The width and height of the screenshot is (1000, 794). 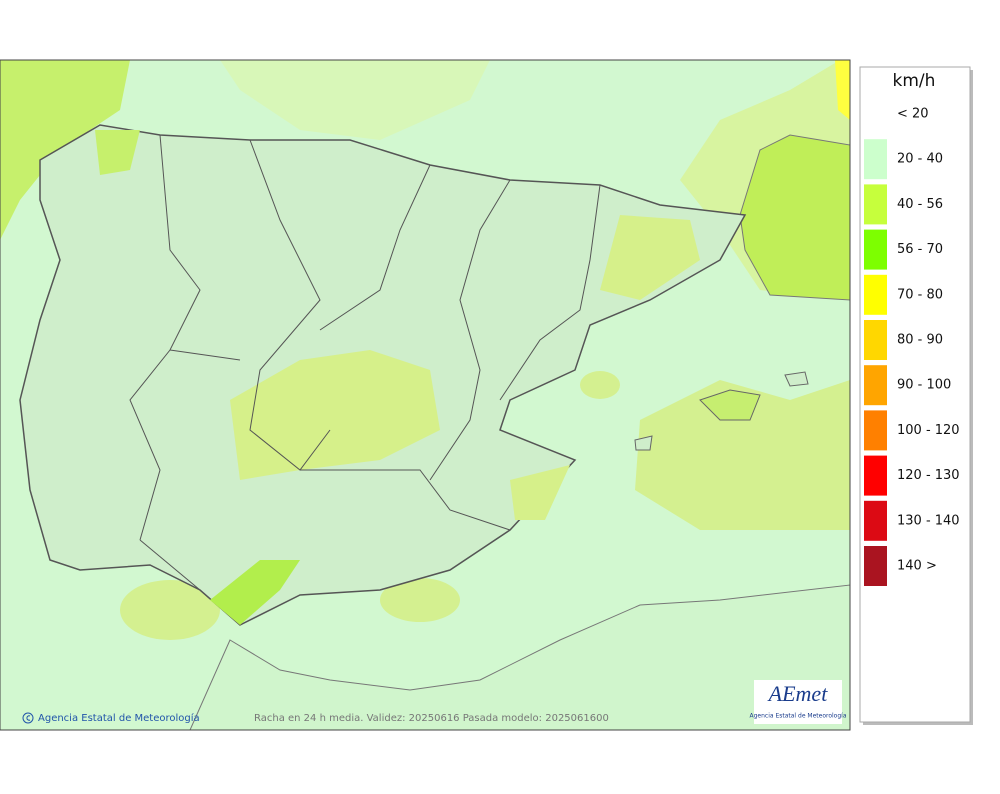 I want to click on legend-label: < 20, so click(x=913, y=114).